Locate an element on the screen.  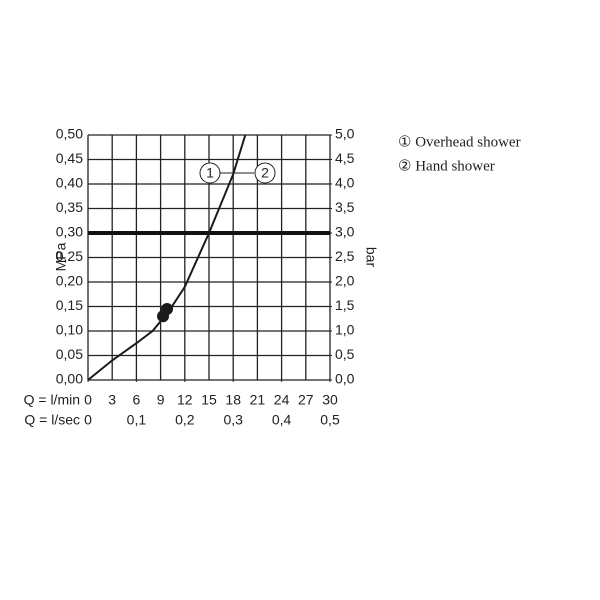
x2-tick-label: 0 is located at coordinates (88, 420).